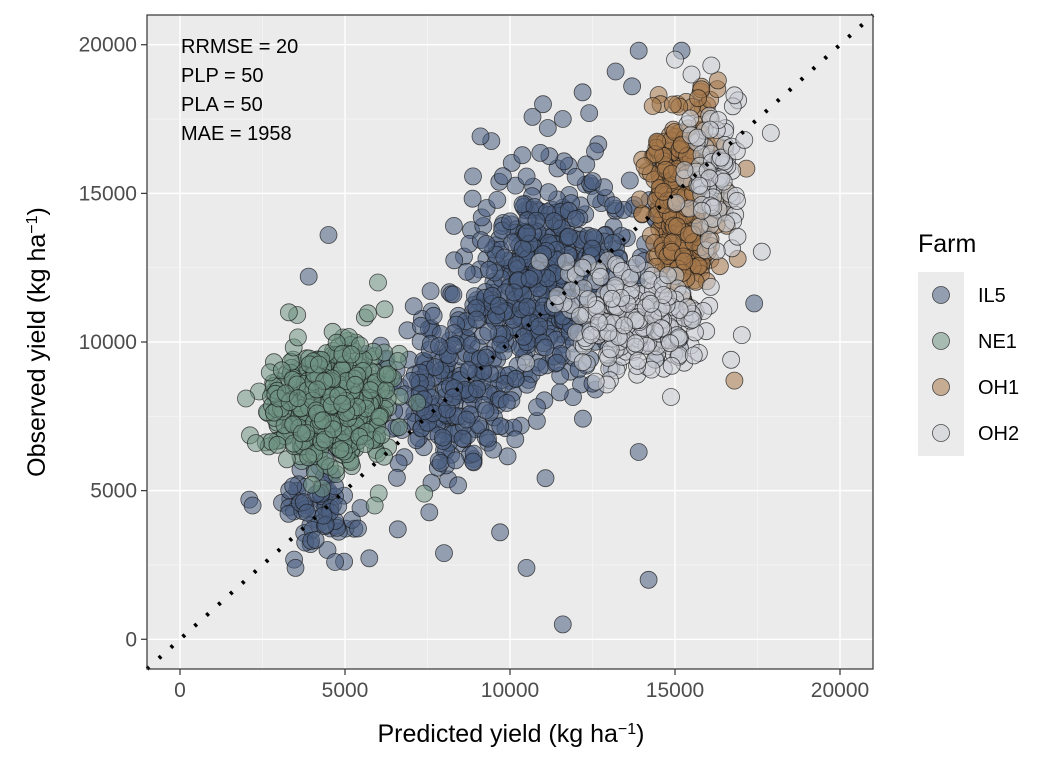  I want to click on x-tick-label: 10000, so click(510, 690).